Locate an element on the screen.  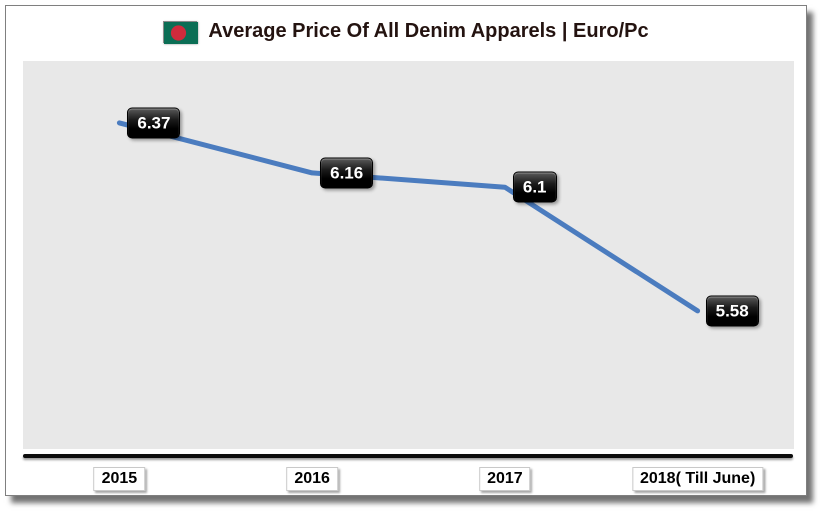
data-label-2018TillJune: 5.58 is located at coordinates (732, 311).